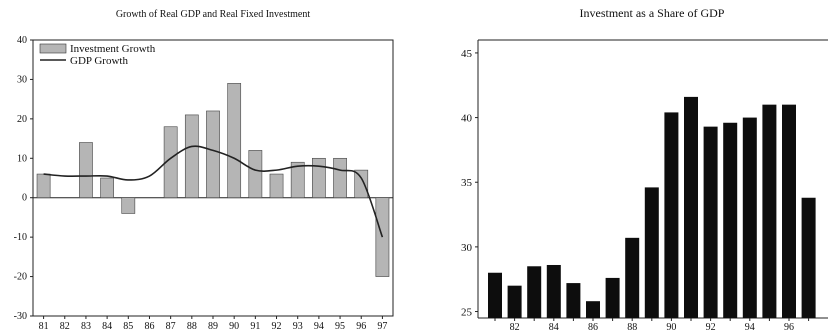  I want to click on x-tick-label: 89, so click(213, 326).